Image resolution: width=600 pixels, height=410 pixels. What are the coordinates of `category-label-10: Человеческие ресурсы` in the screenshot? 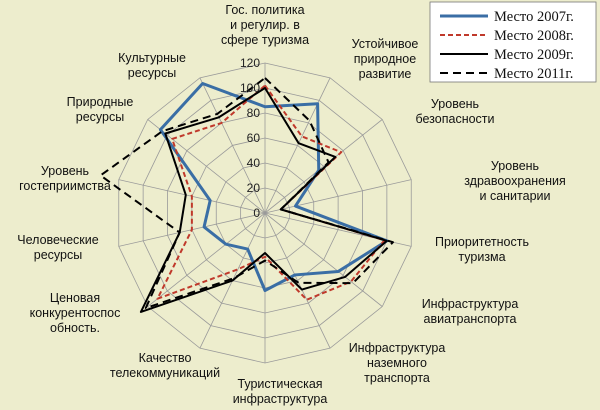 It's located at (57, 247).